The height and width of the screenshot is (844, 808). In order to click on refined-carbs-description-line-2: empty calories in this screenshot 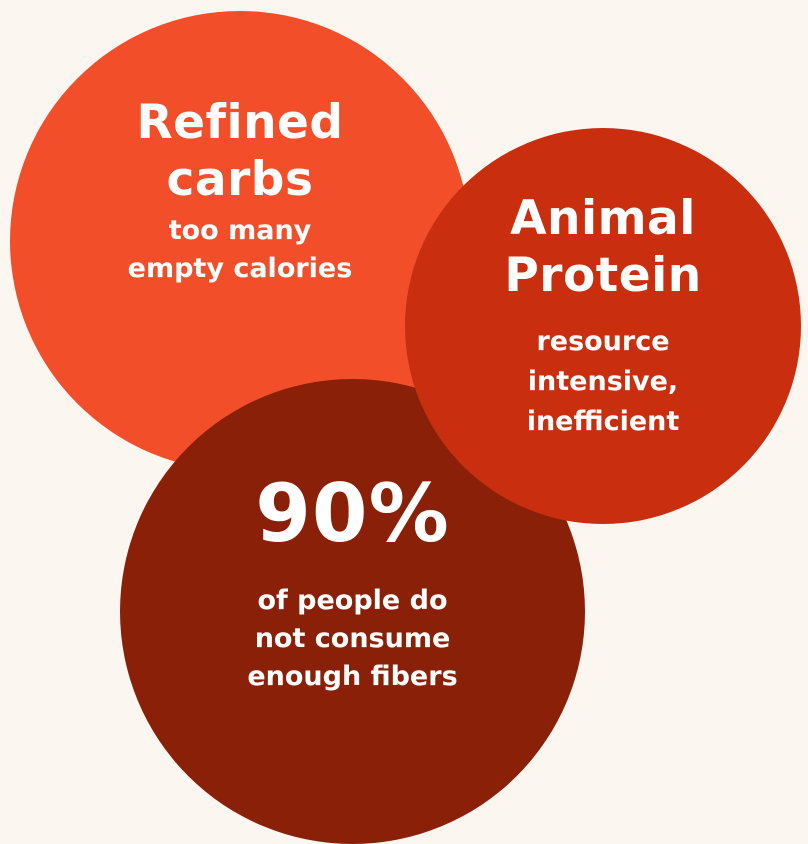, I will do `click(240, 268)`.